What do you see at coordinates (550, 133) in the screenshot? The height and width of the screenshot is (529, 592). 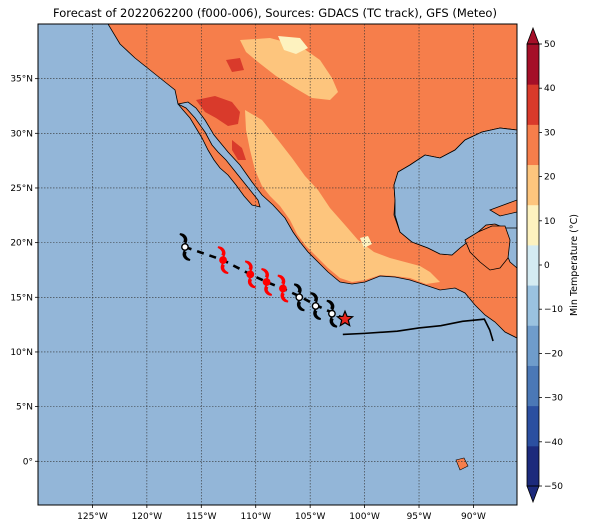 I see `colorbar-tick-label: 30` at bounding box center [550, 133].